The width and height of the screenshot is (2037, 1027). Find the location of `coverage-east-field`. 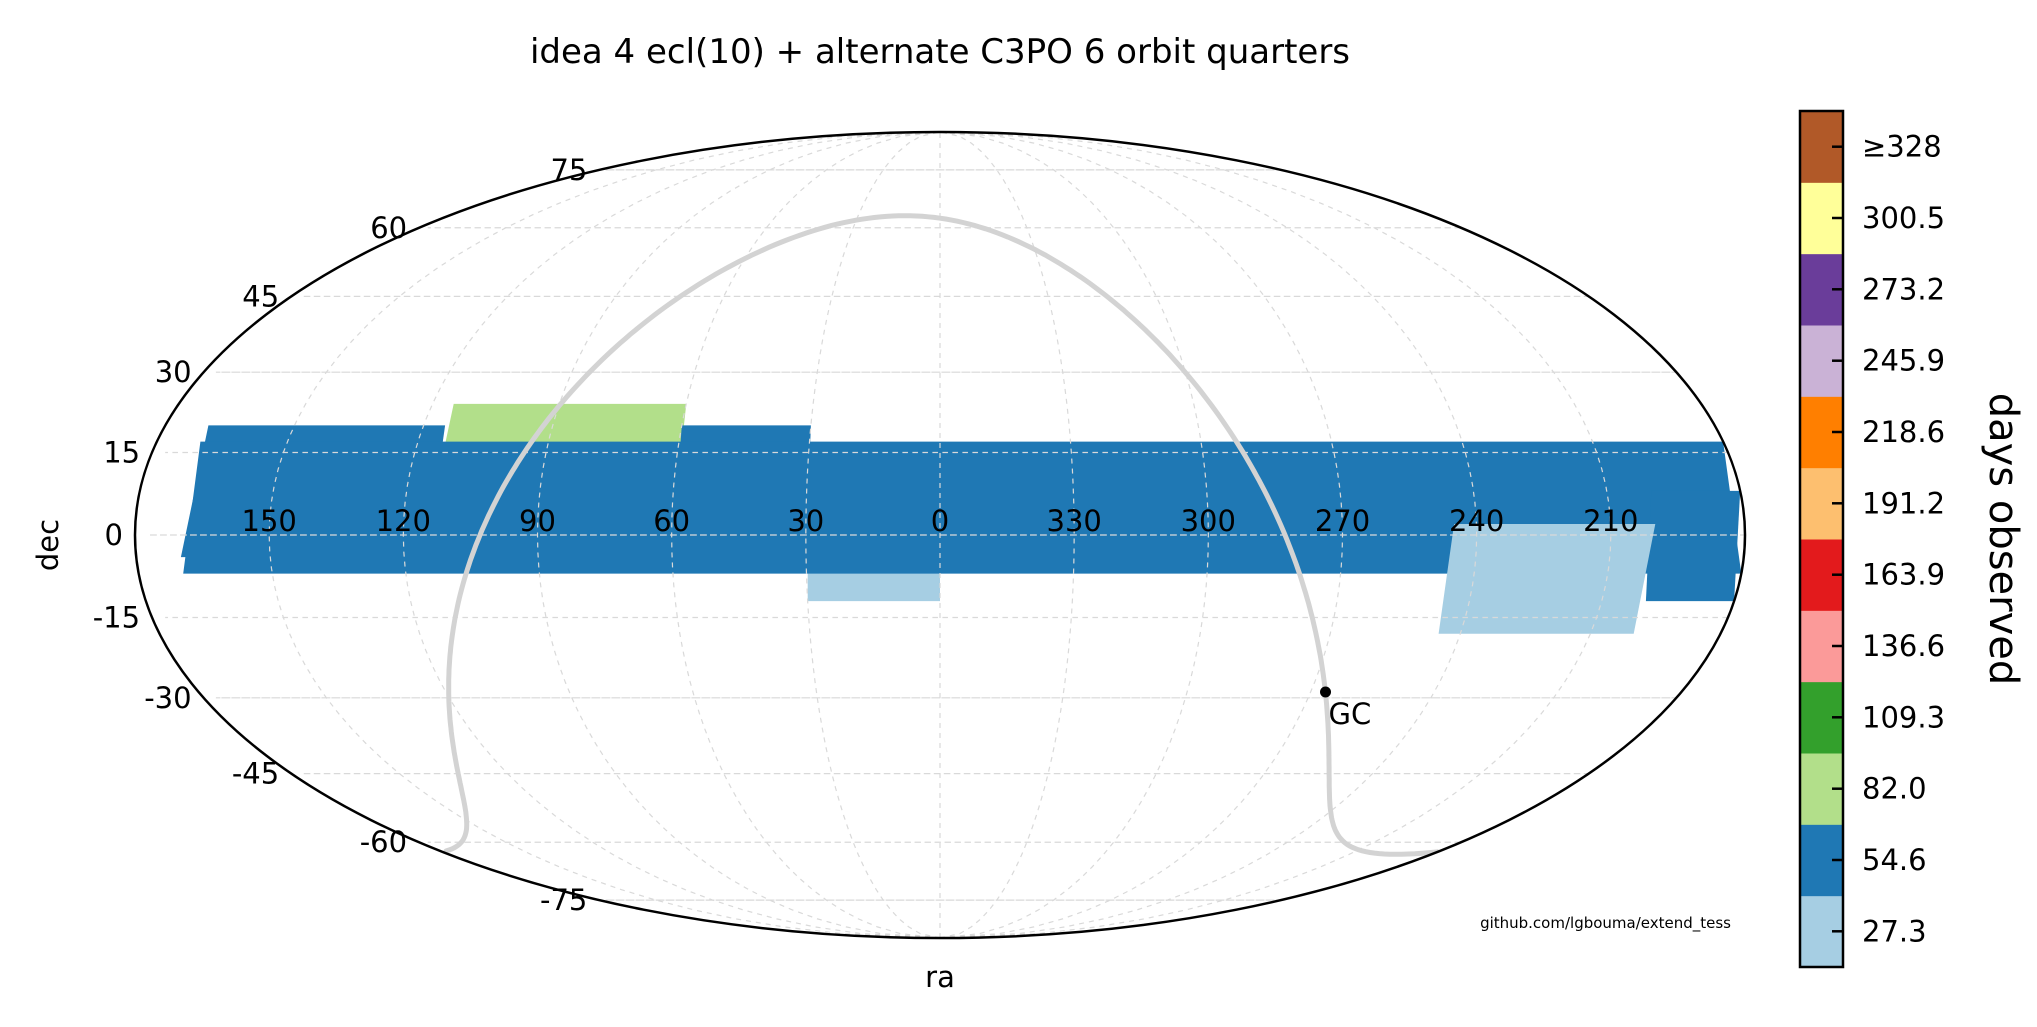

coverage-east-field is located at coordinates (1547, 579).